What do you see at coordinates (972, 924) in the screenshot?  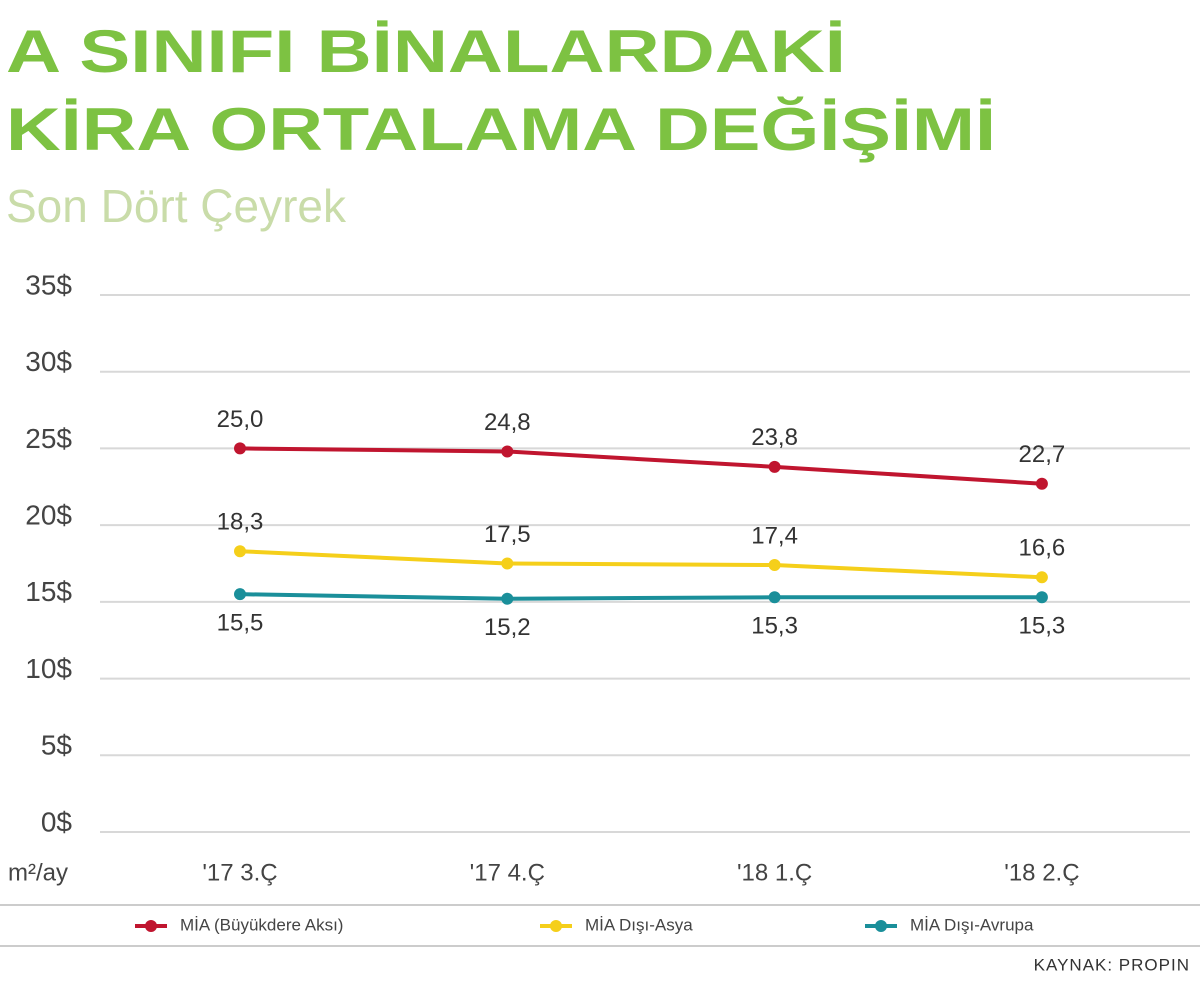 I see `legend-label: MİA Dışı-Avrupa` at bounding box center [972, 924].